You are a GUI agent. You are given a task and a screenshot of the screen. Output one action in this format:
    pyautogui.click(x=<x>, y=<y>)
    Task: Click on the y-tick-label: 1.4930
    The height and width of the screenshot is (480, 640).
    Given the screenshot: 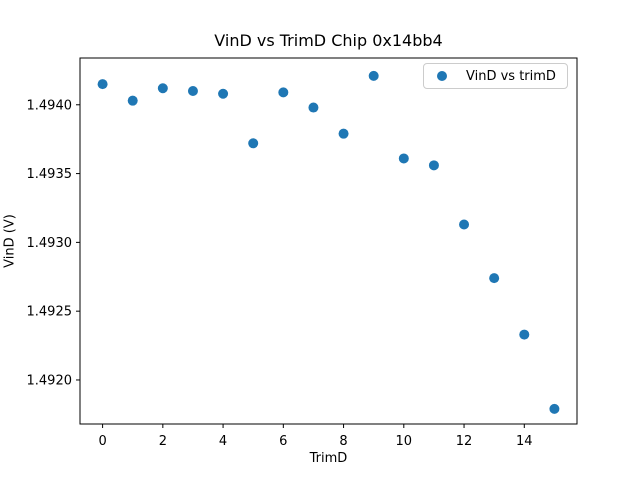 What is the action you would take?
    pyautogui.click(x=50, y=243)
    